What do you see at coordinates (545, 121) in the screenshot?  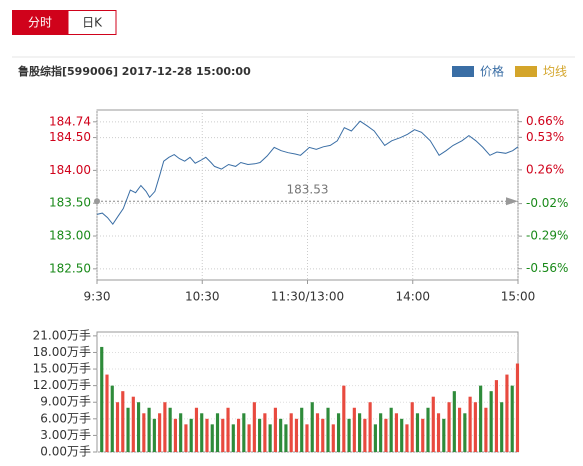 I see `y2-tick-label: 0.66%` at bounding box center [545, 121].